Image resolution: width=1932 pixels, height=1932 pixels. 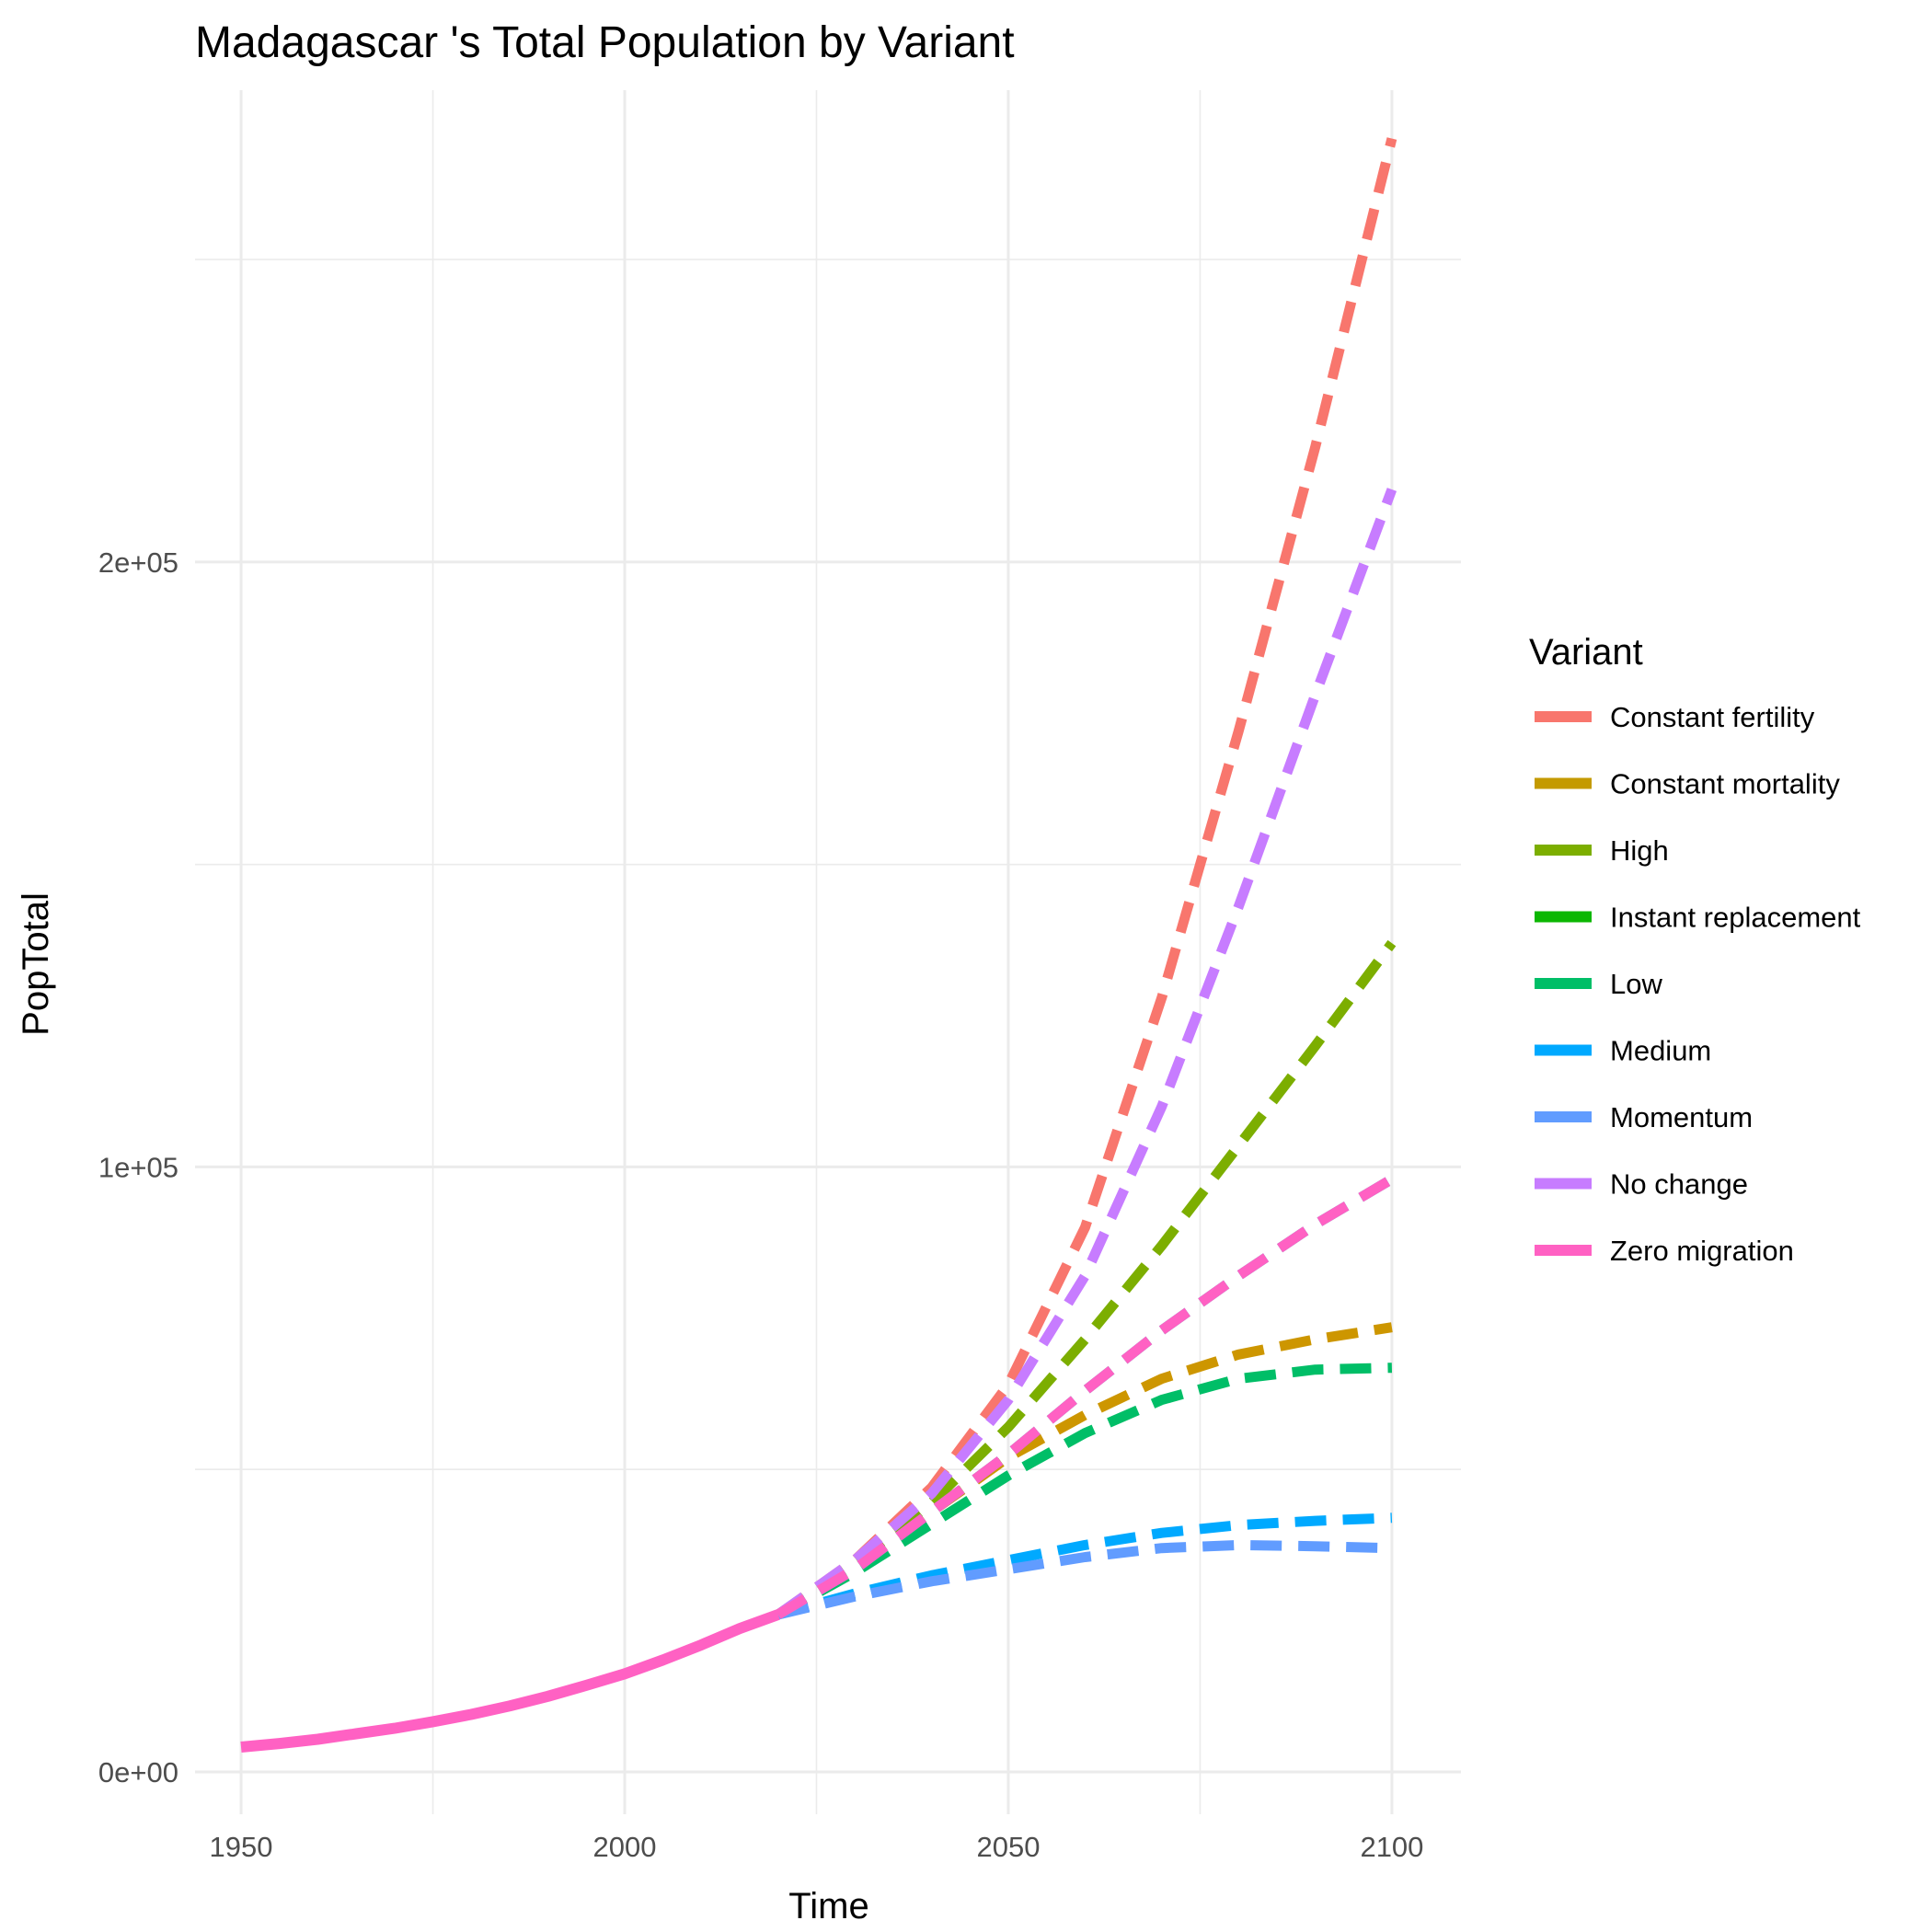 What do you see at coordinates (1660, 1051) in the screenshot?
I see `legend-label: Medium` at bounding box center [1660, 1051].